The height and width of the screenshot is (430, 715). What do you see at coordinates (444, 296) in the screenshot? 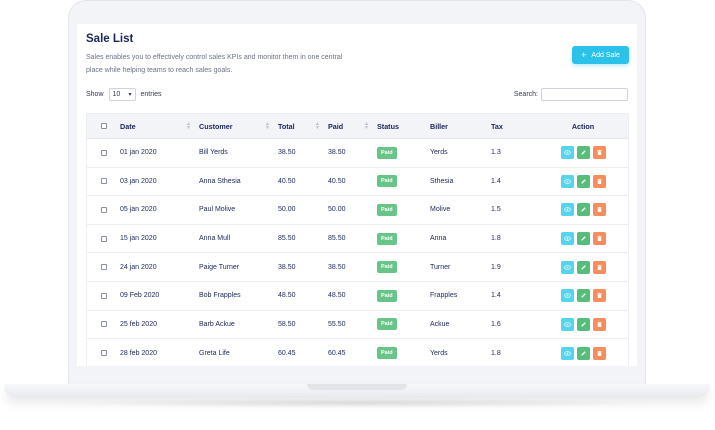
I see `cell-biller: Frapples` at bounding box center [444, 296].